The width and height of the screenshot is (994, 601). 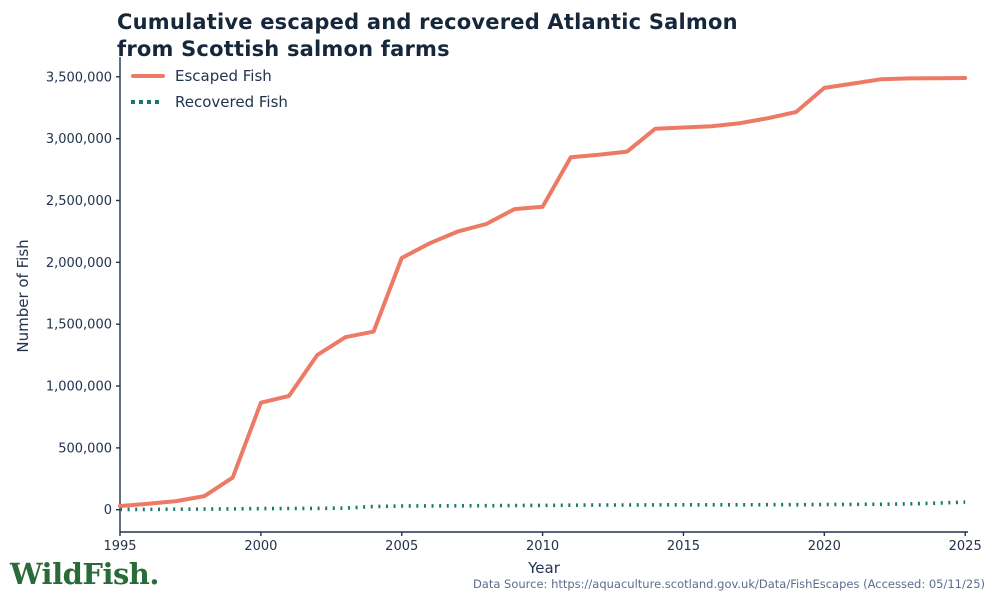 What do you see at coordinates (79, 139) in the screenshot?
I see `y-tick-label: 3,000,000` at bounding box center [79, 139].